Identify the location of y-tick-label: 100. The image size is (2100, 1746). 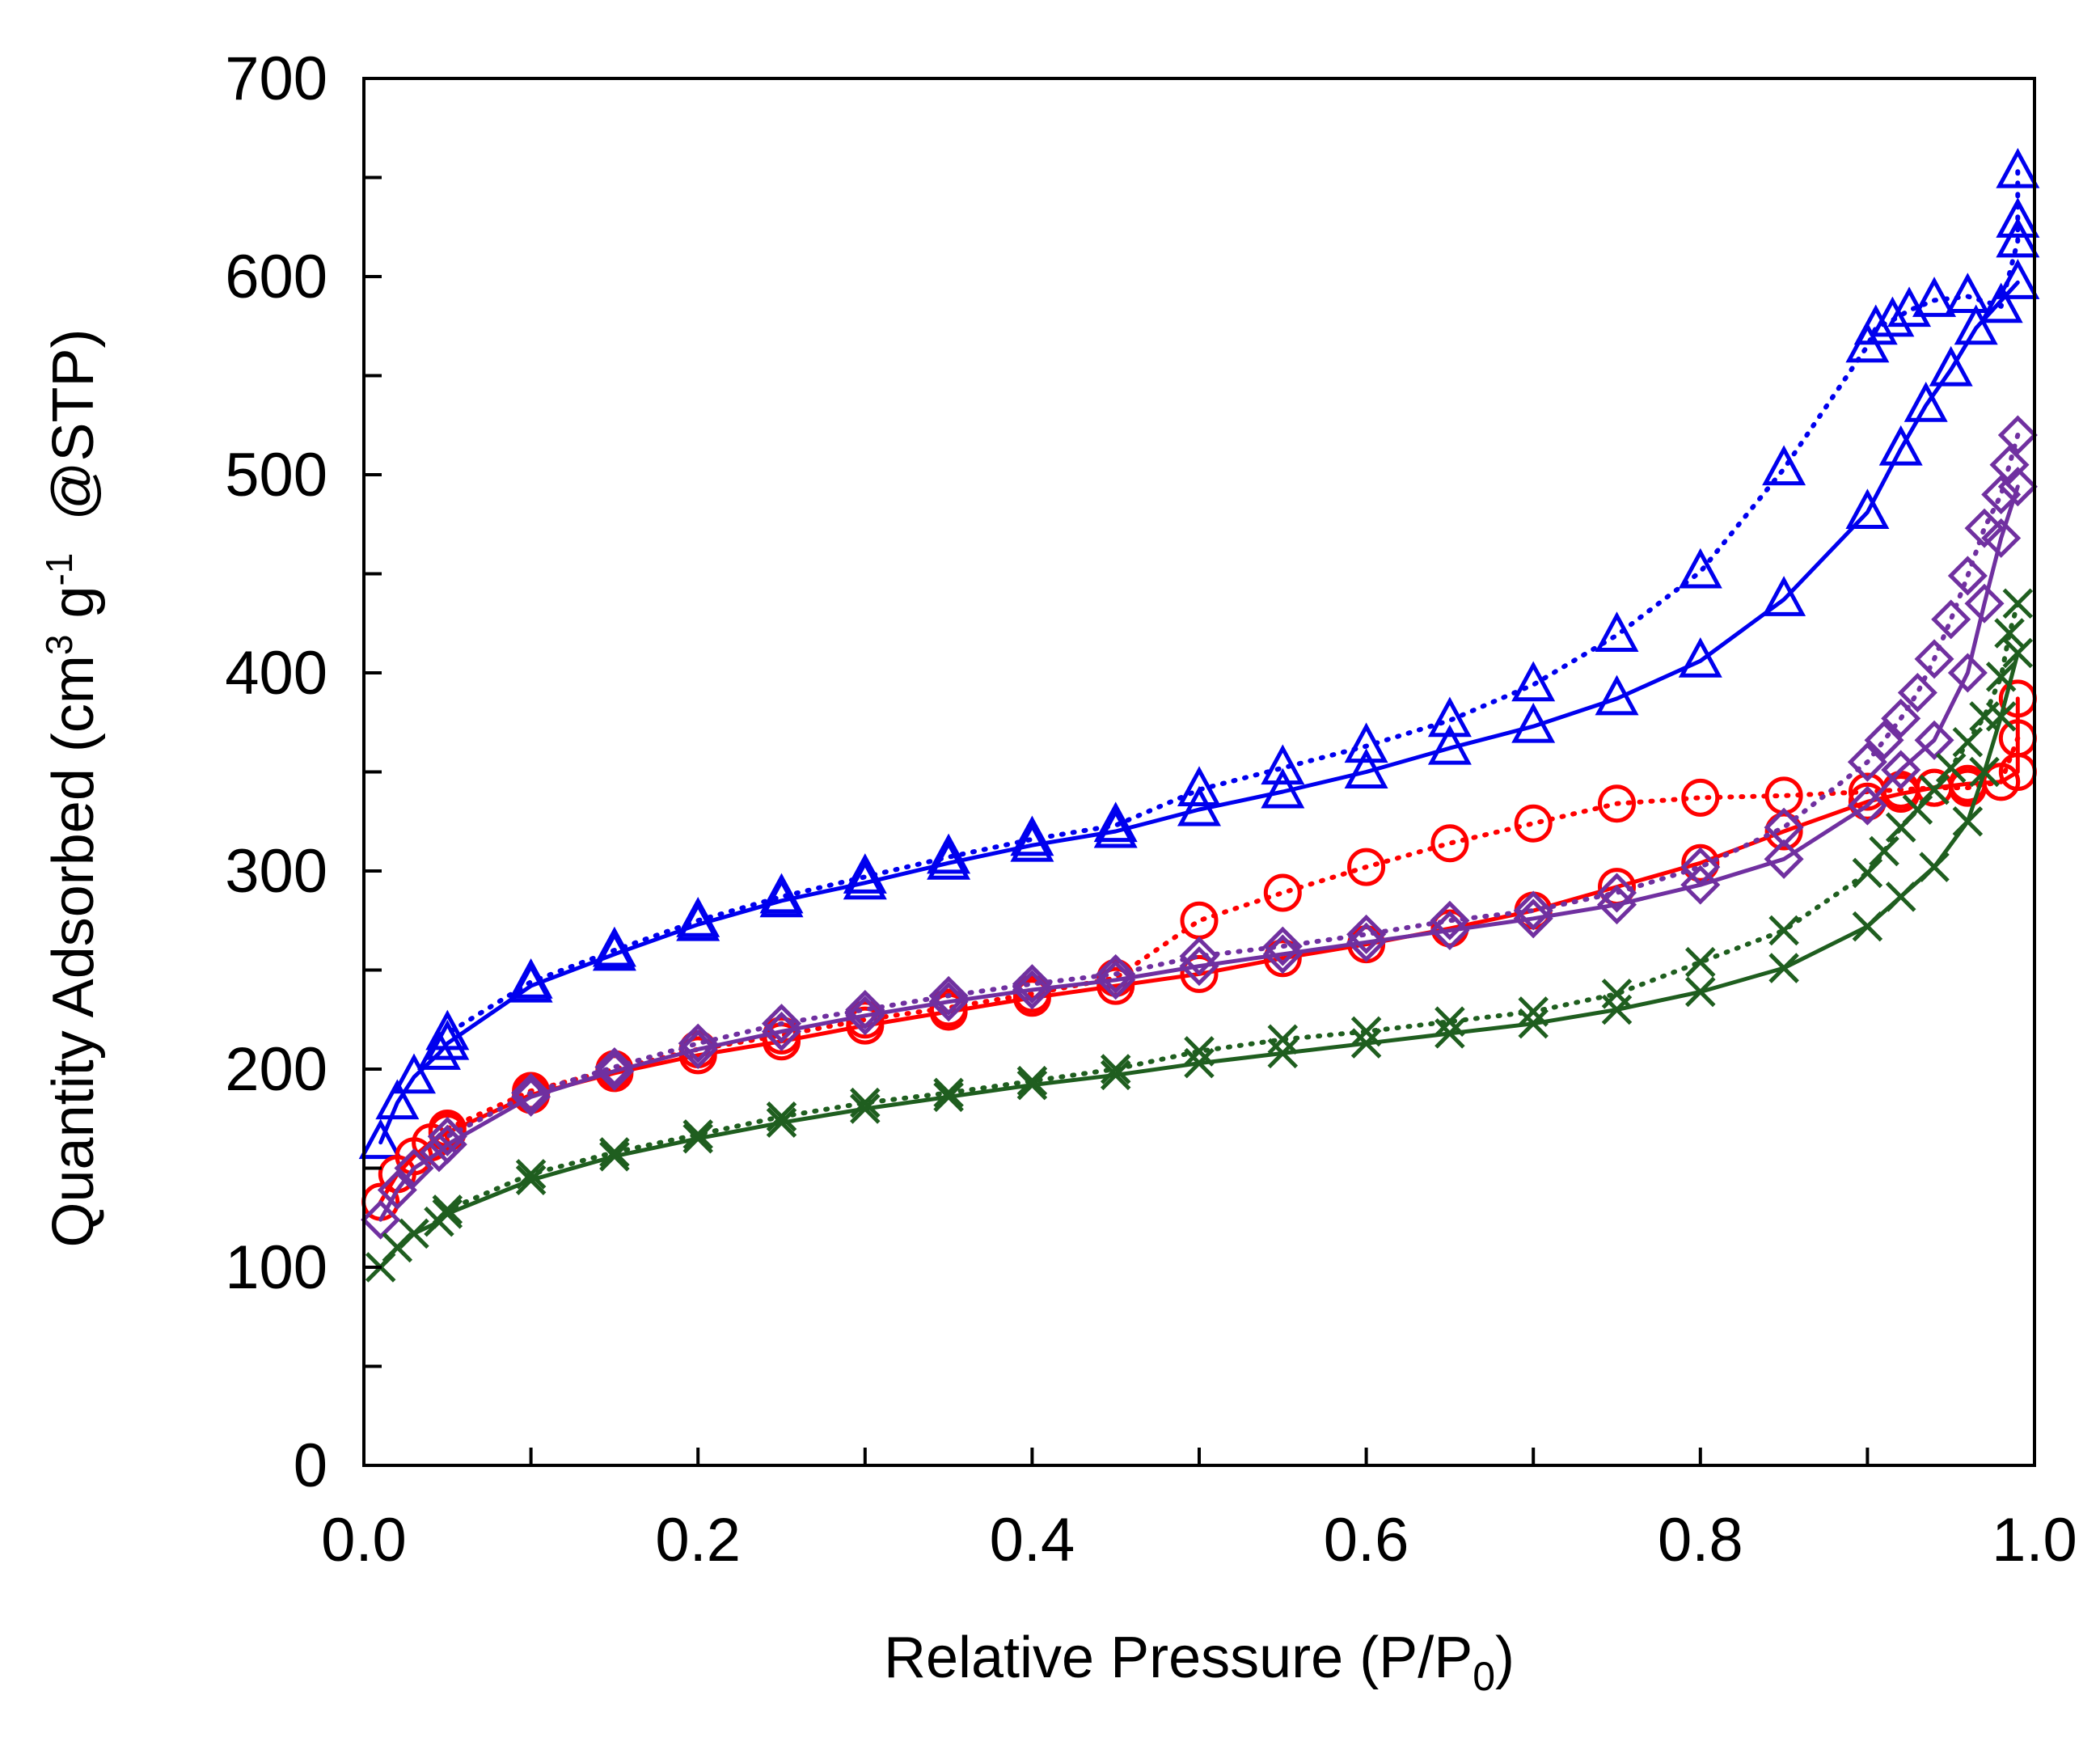
(276, 1267).